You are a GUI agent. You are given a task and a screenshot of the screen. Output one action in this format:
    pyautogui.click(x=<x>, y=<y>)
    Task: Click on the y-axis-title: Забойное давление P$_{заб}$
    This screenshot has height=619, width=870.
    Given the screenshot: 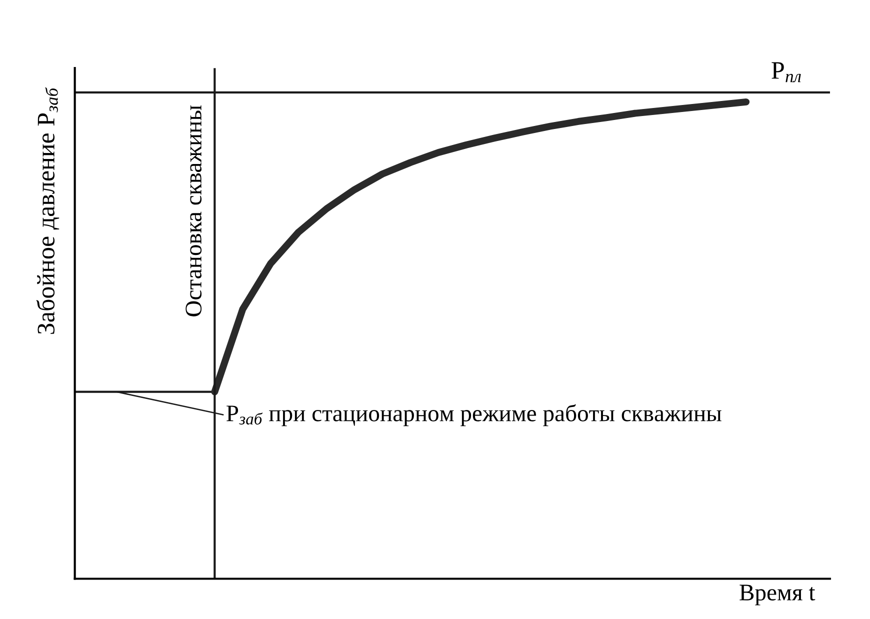 What is the action you would take?
    pyautogui.click(x=48, y=210)
    